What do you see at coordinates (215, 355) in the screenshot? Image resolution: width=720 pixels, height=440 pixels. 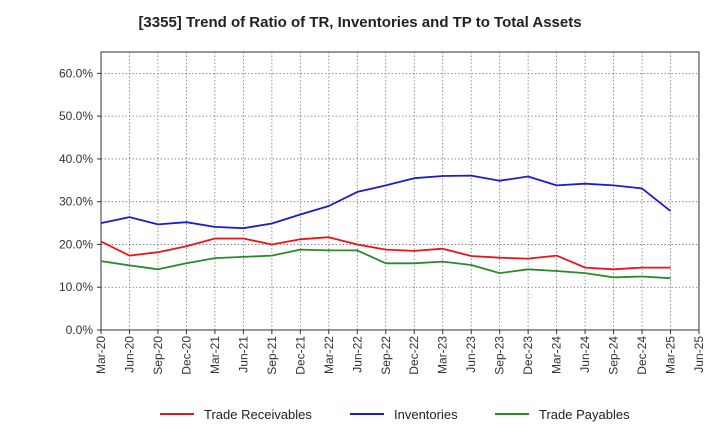 I see `x-tick-label: Mar-21` at bounding box center [215, 355].